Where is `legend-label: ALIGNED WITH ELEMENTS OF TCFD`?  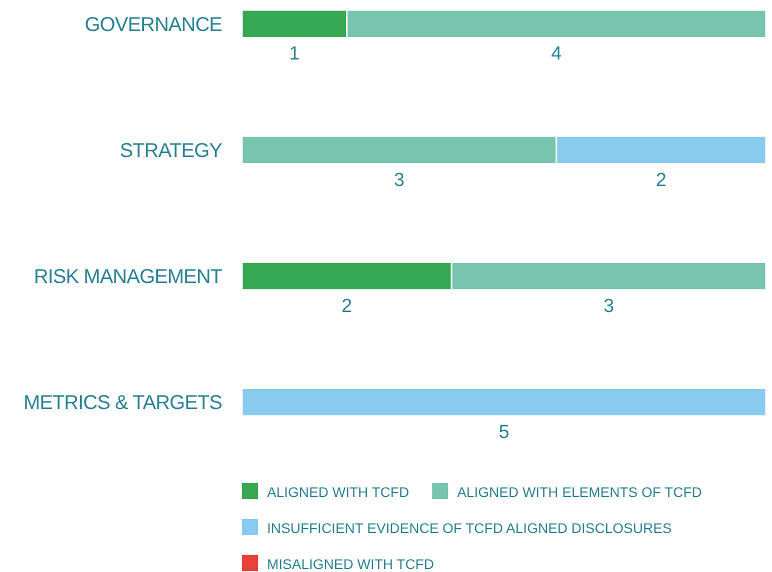
legend-label: ALIGNED WITH ELEMENTS OF TCFD is located at coordinates (579, 492).